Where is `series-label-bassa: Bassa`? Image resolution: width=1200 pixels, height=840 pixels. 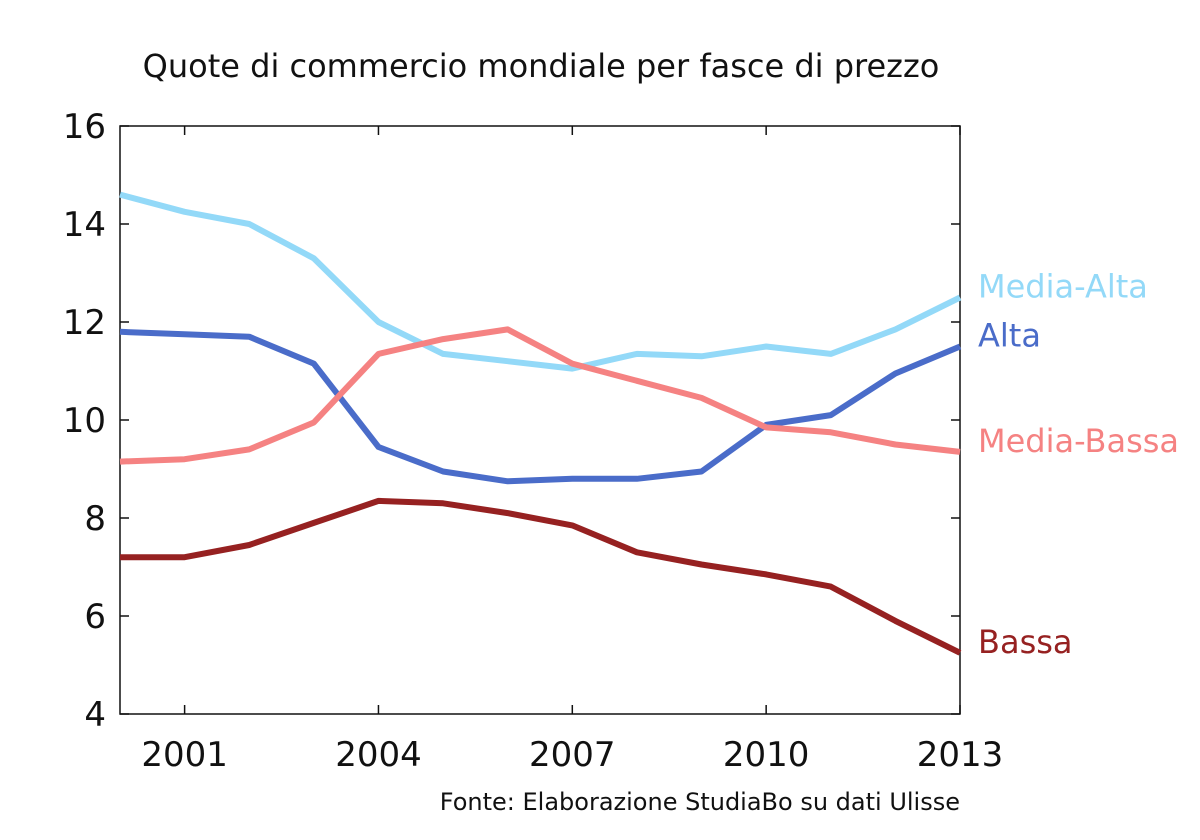 series-label-bassa: Bassa is located at coordinates (1025, 642).